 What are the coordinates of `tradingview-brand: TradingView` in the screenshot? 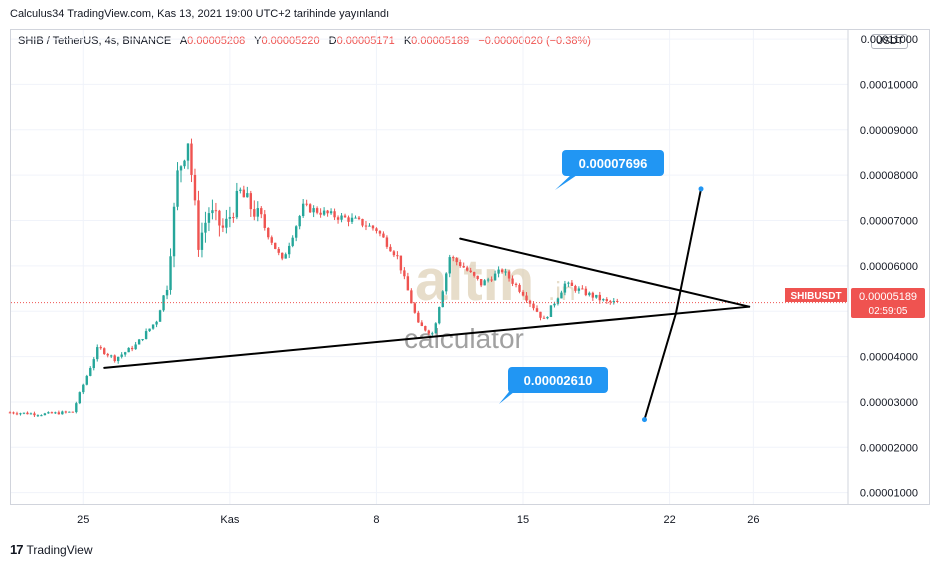 It's located at (59, 549).